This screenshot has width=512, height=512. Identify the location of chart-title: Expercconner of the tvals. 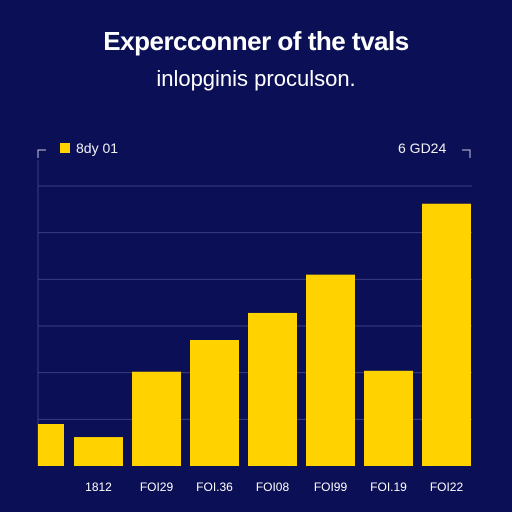
(256, 41).